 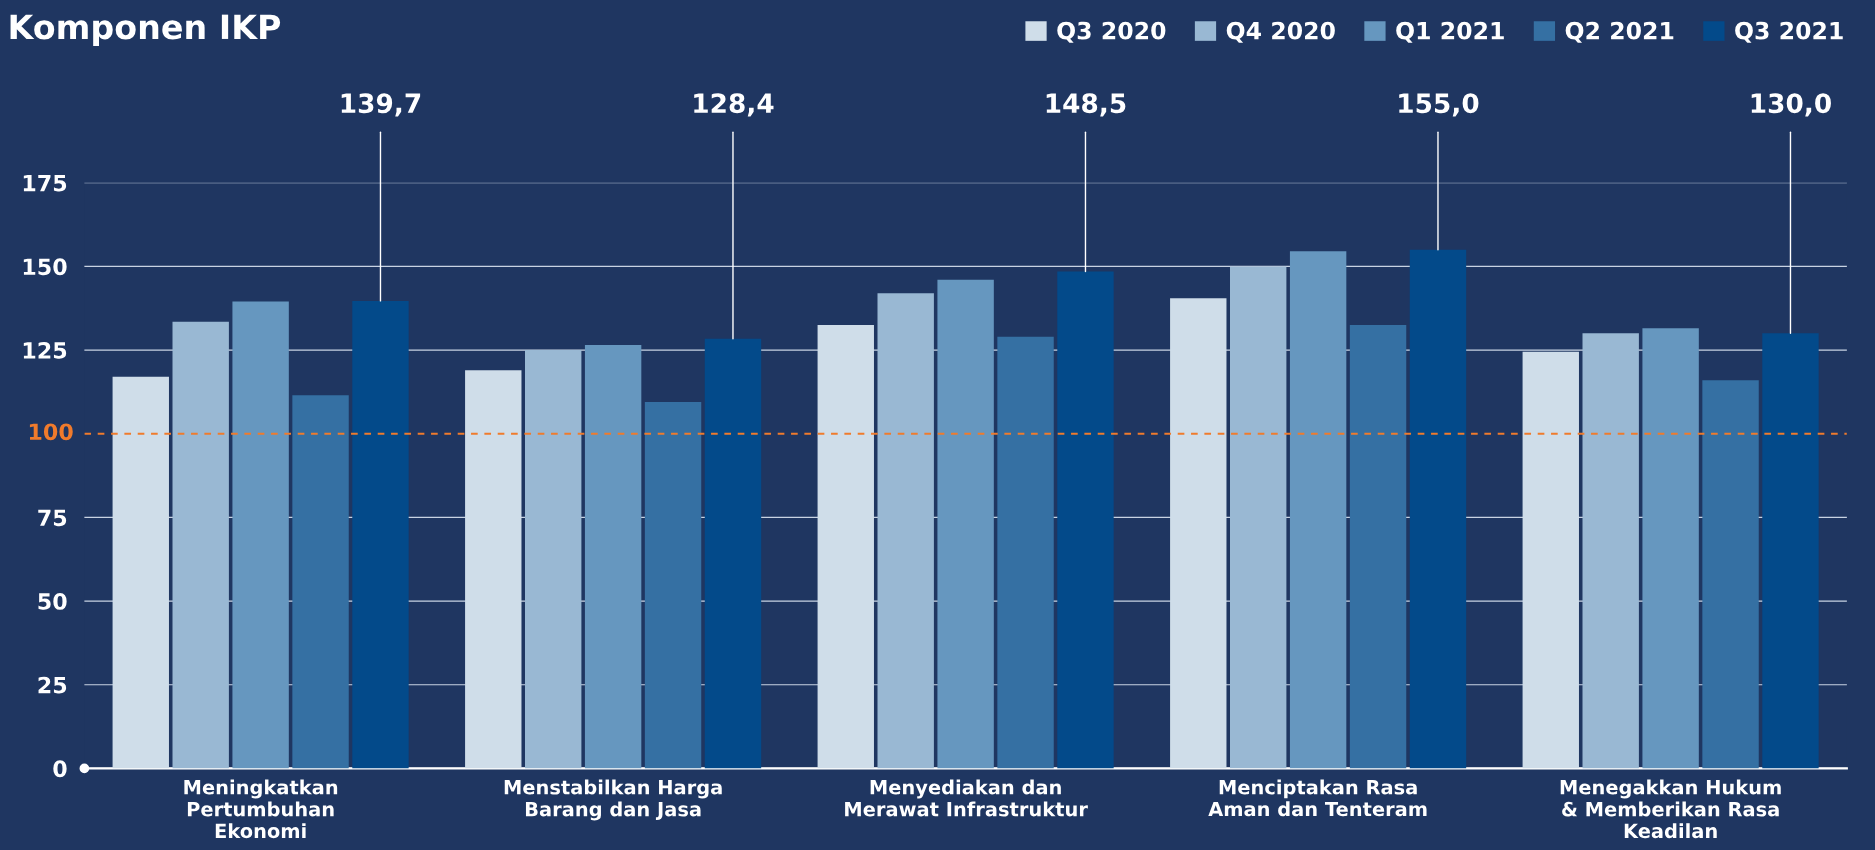 I want to click on chart-title: Komponen IKP, so click(x=145, y=30).